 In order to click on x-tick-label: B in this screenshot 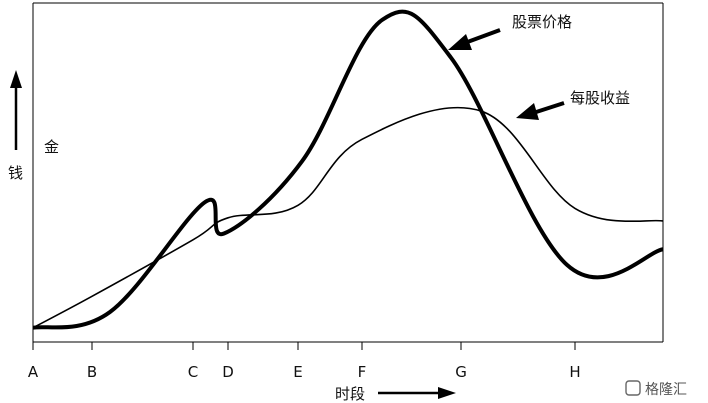, I will do `click(92, 372)`.